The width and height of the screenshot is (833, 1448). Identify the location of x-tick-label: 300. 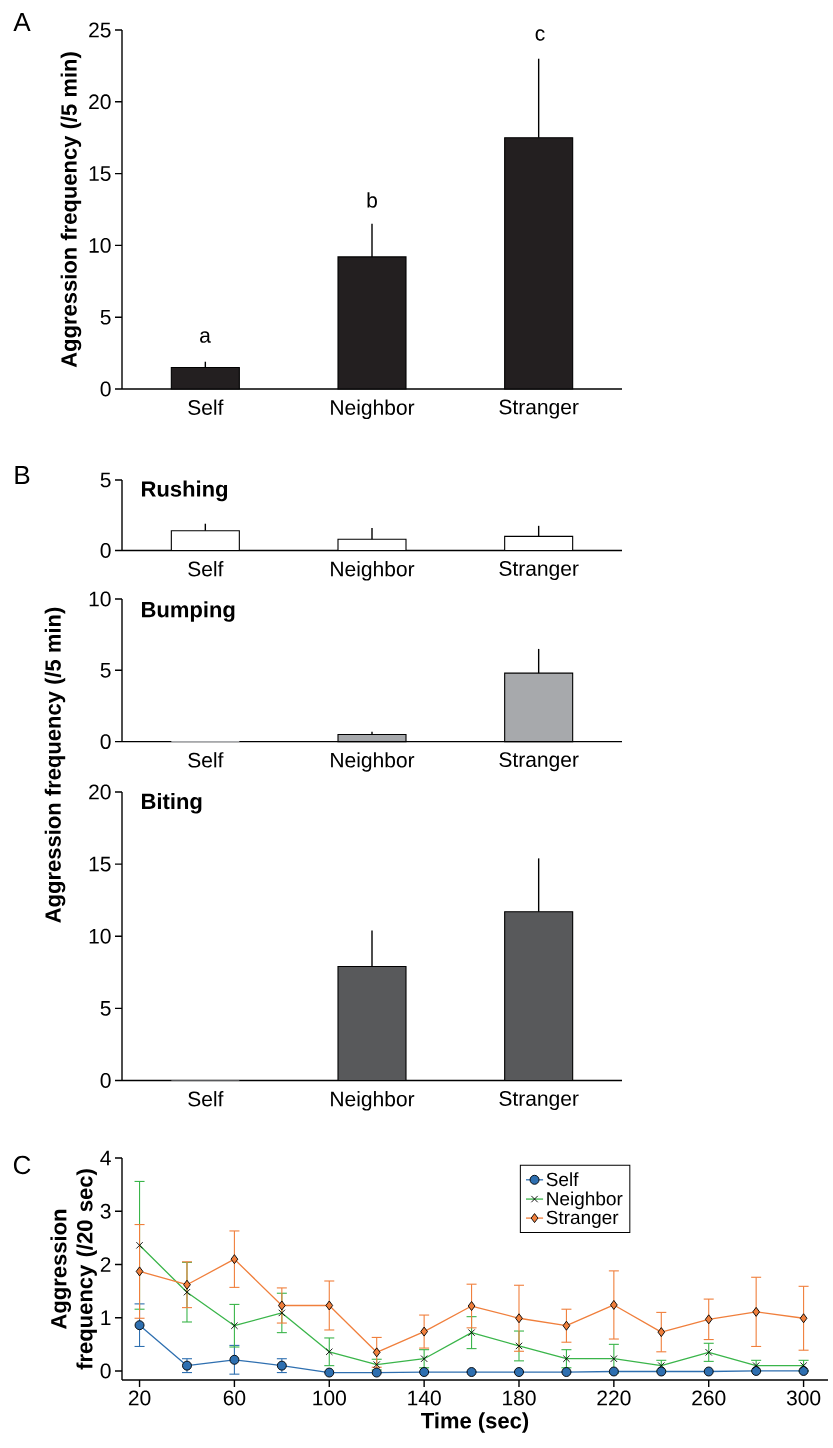
(803, 1398).